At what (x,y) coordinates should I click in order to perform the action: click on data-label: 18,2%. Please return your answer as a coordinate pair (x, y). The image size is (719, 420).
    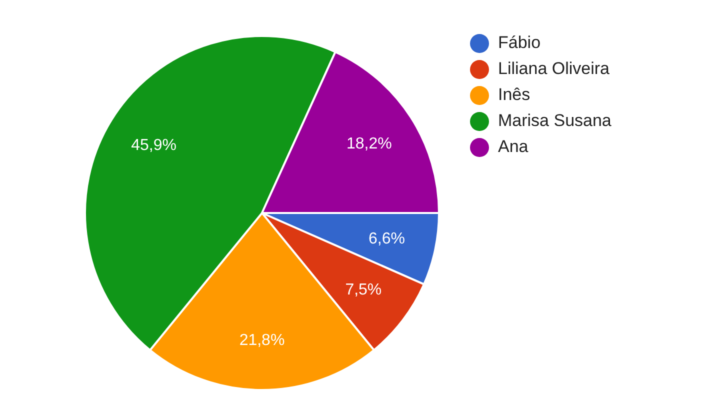
    Looking at the image, I should click on (369, 143).